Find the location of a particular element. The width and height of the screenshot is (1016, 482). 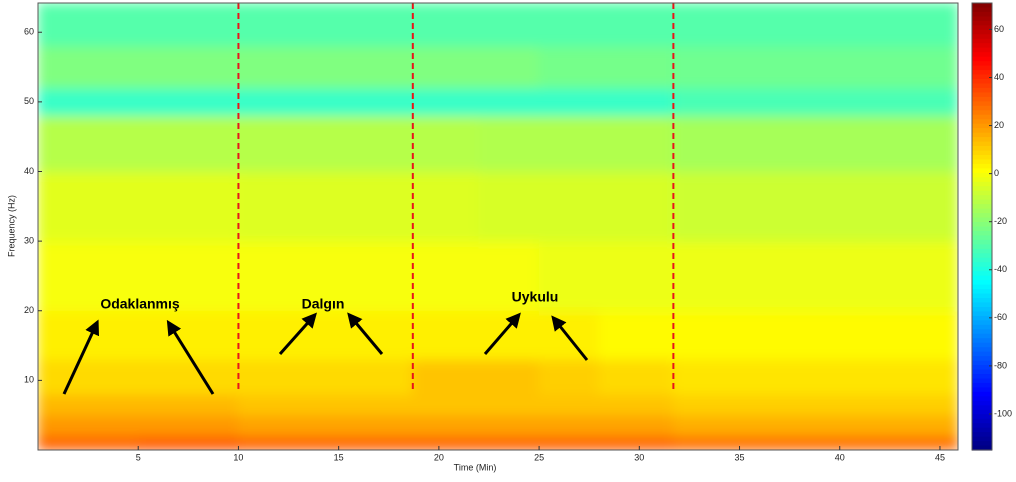

colorbar-tick-label: -100 is located at coordinates (1003, 413).